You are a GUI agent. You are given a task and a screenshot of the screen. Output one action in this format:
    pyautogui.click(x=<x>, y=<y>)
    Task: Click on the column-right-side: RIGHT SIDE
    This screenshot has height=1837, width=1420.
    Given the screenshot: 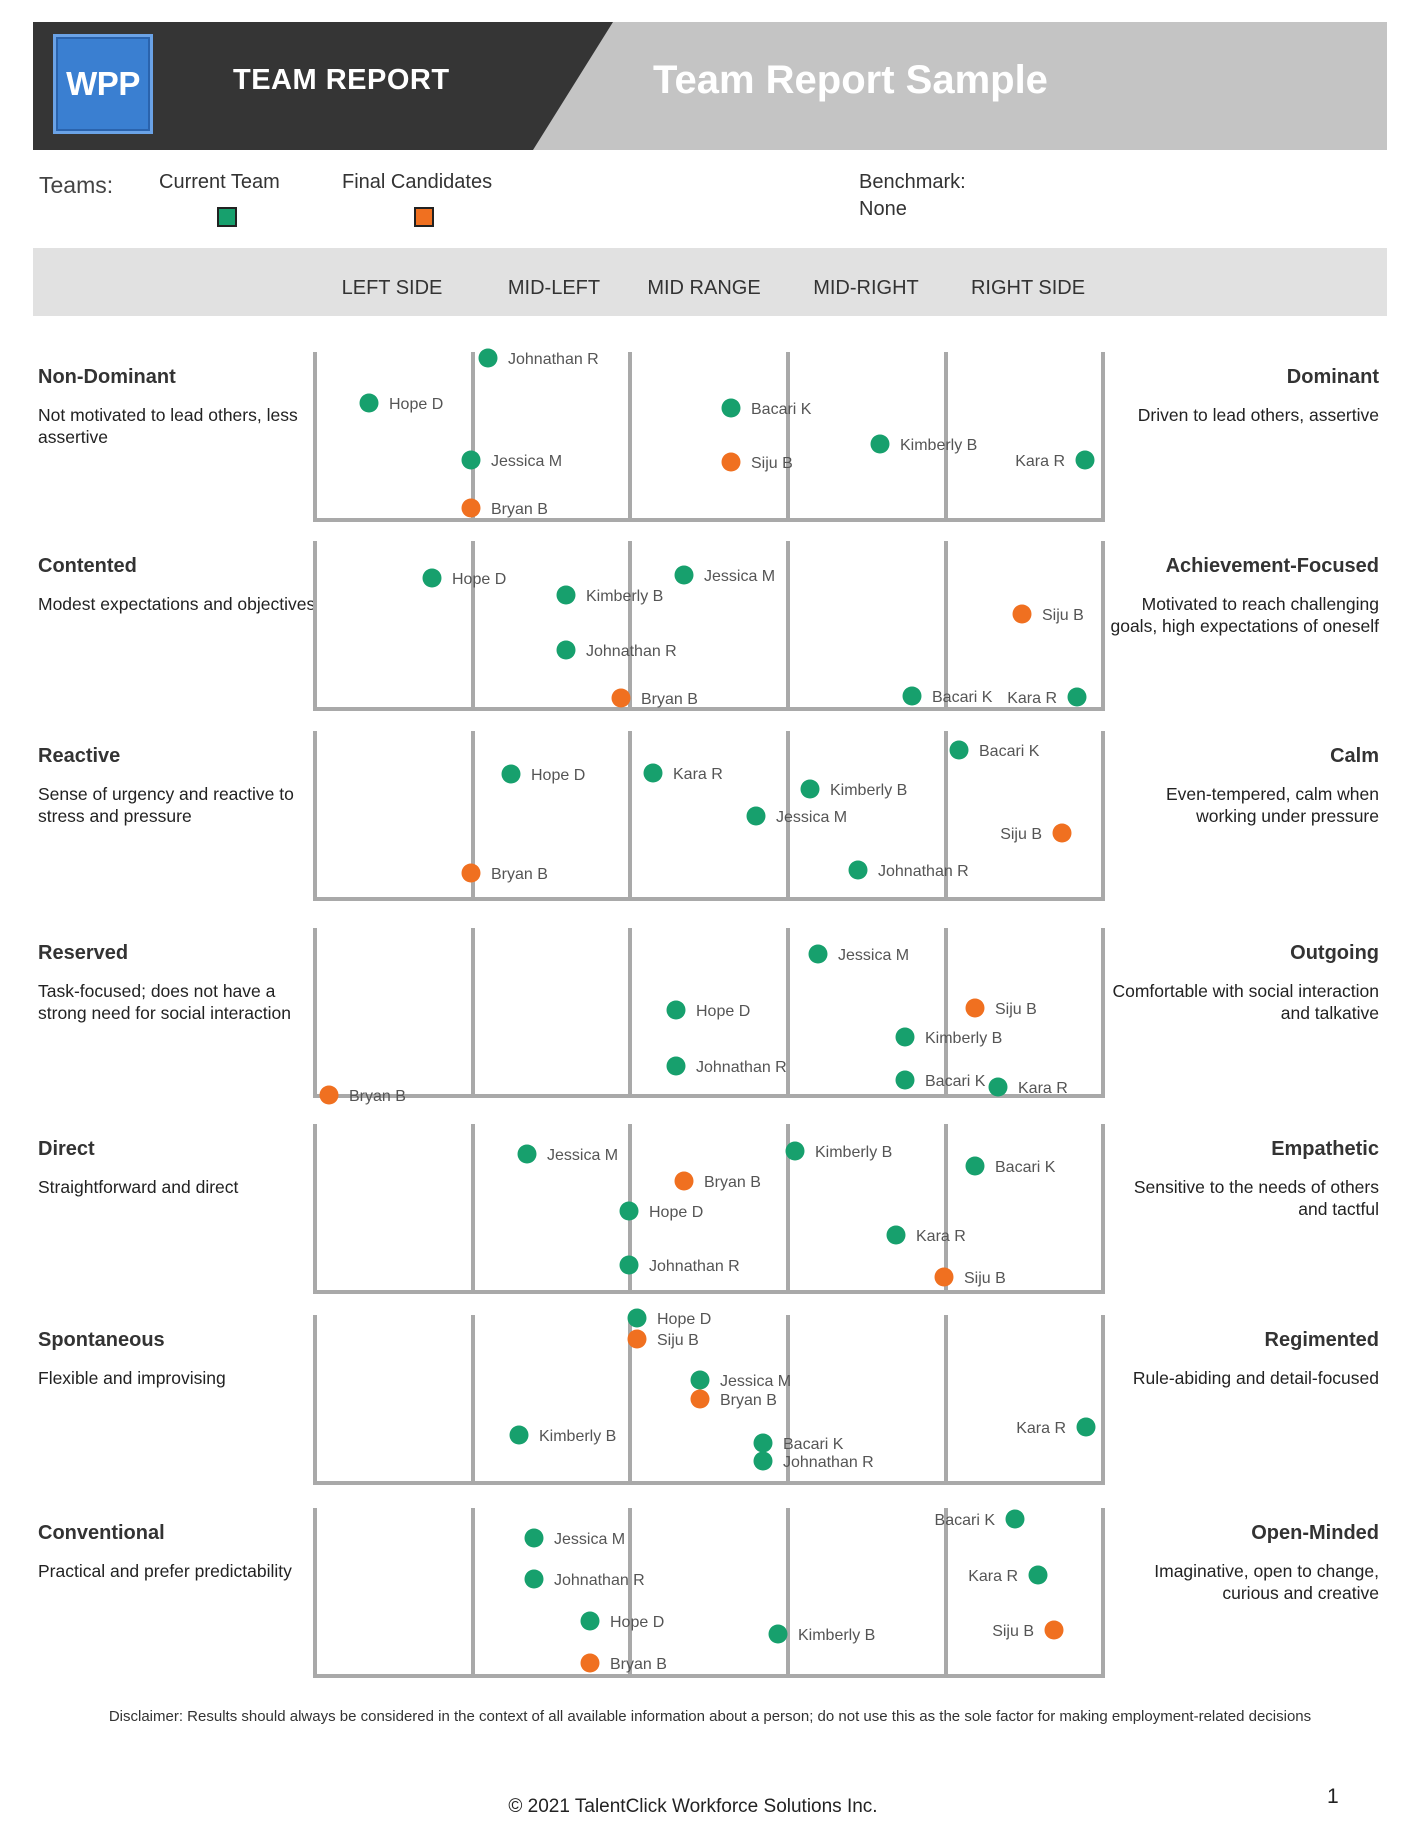 What is the action you would take?
    pyautogui.click(x=1028, y=288)
    